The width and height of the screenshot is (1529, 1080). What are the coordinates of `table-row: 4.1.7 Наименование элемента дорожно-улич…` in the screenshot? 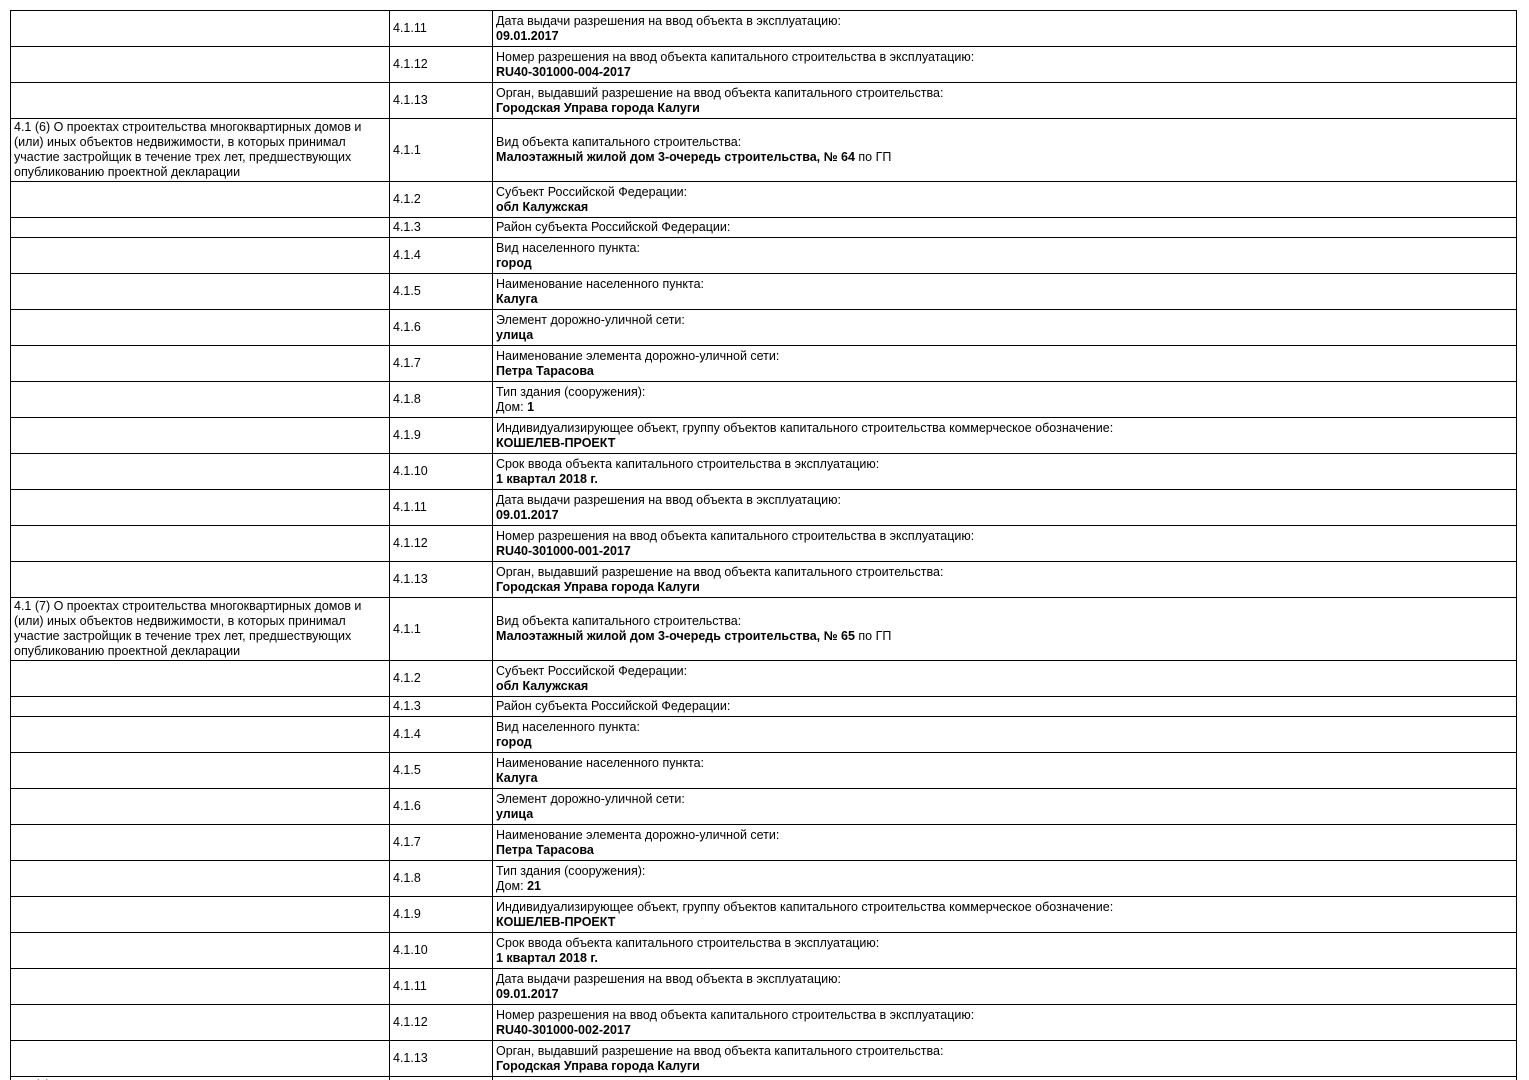 It's located at (763, 363).